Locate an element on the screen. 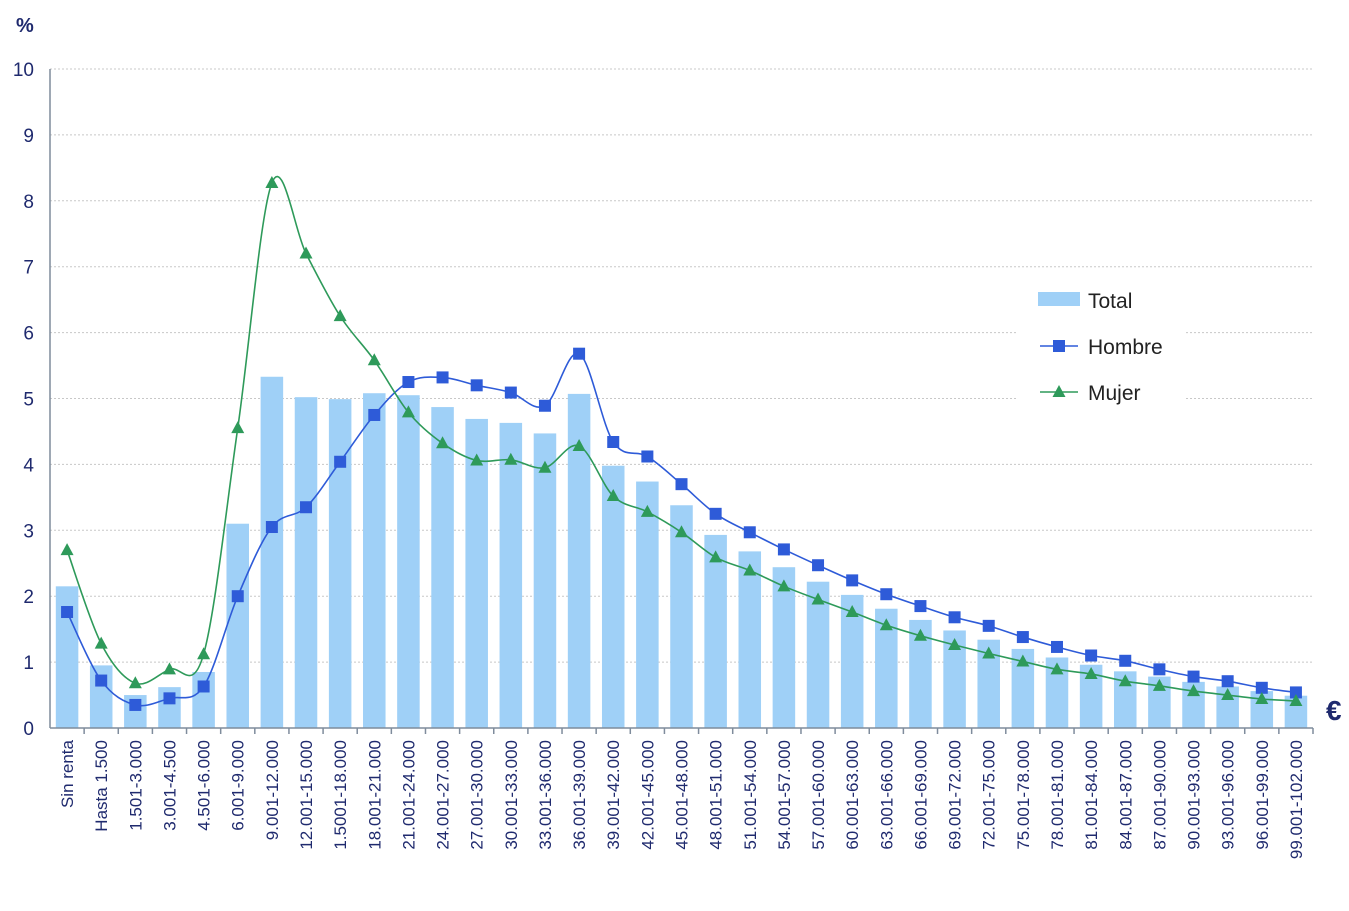  x-tick-label: 18.001-21.000 is located at coordinates (374, 795).